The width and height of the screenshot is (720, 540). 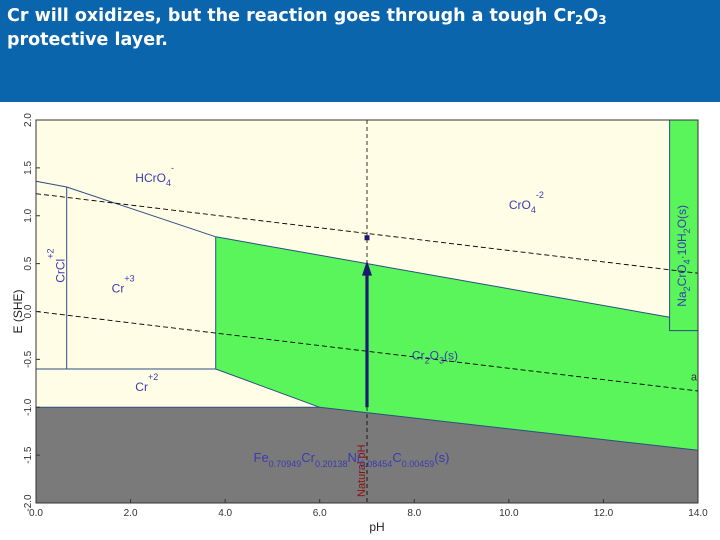 What do you see at coordinates (28, 263) in the screenshot?
I see `y-tick-label: 0.5` at bounding box center [28, 263].